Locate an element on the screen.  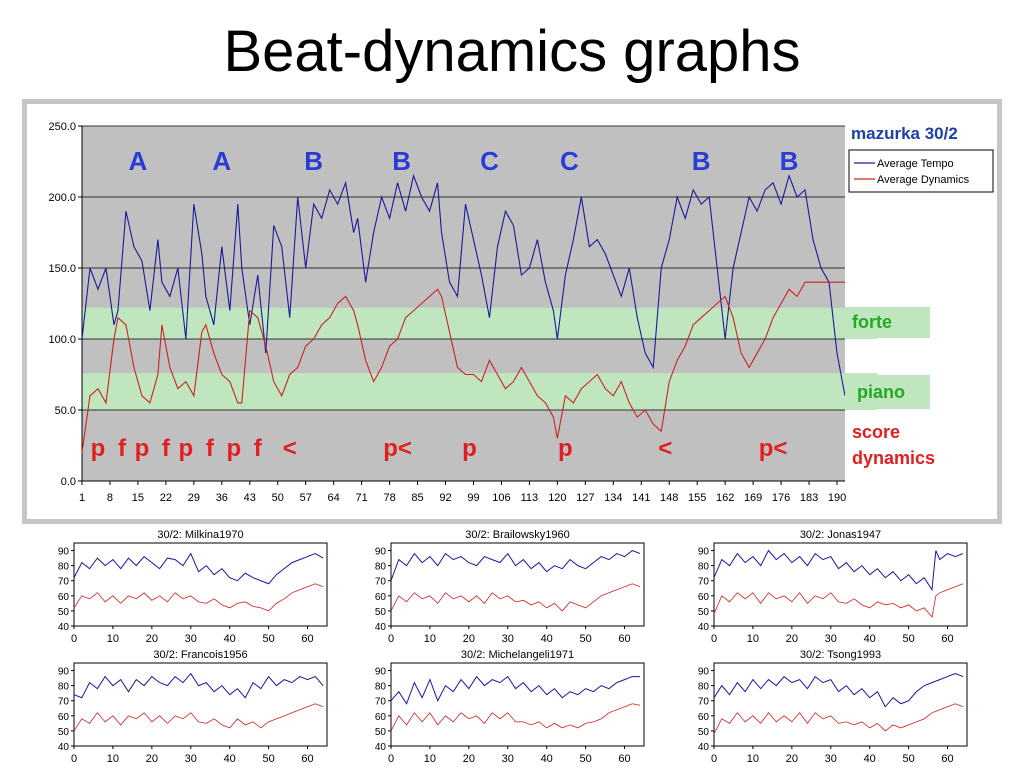
y-tick-label: 200.0 is located at coordinates (62, 198).